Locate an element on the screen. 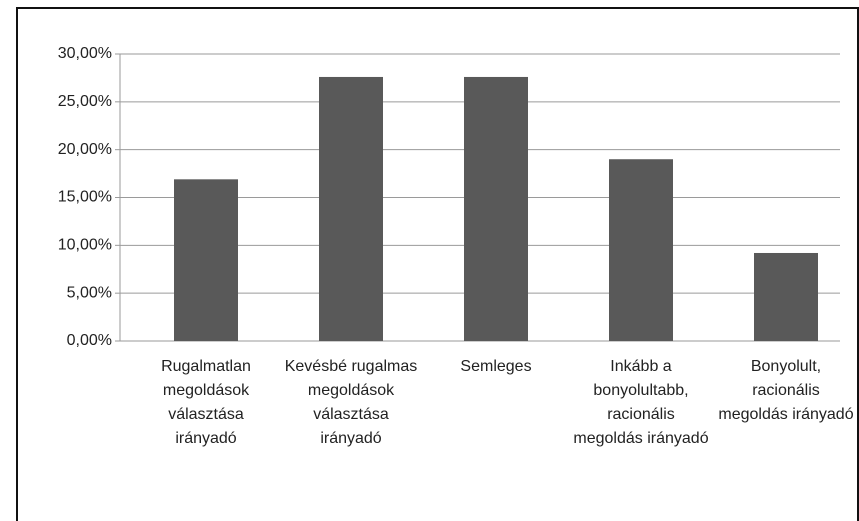 Image resolution: width=859 pixels, height=521 pixels. y-tick-label: 0,00% is located at coordinates (89, 340).